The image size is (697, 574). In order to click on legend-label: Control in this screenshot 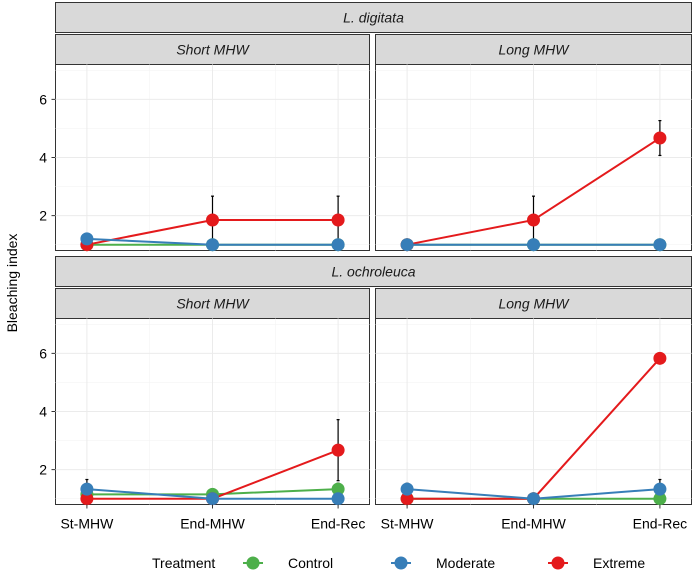, I will do `click(310, 563)`.